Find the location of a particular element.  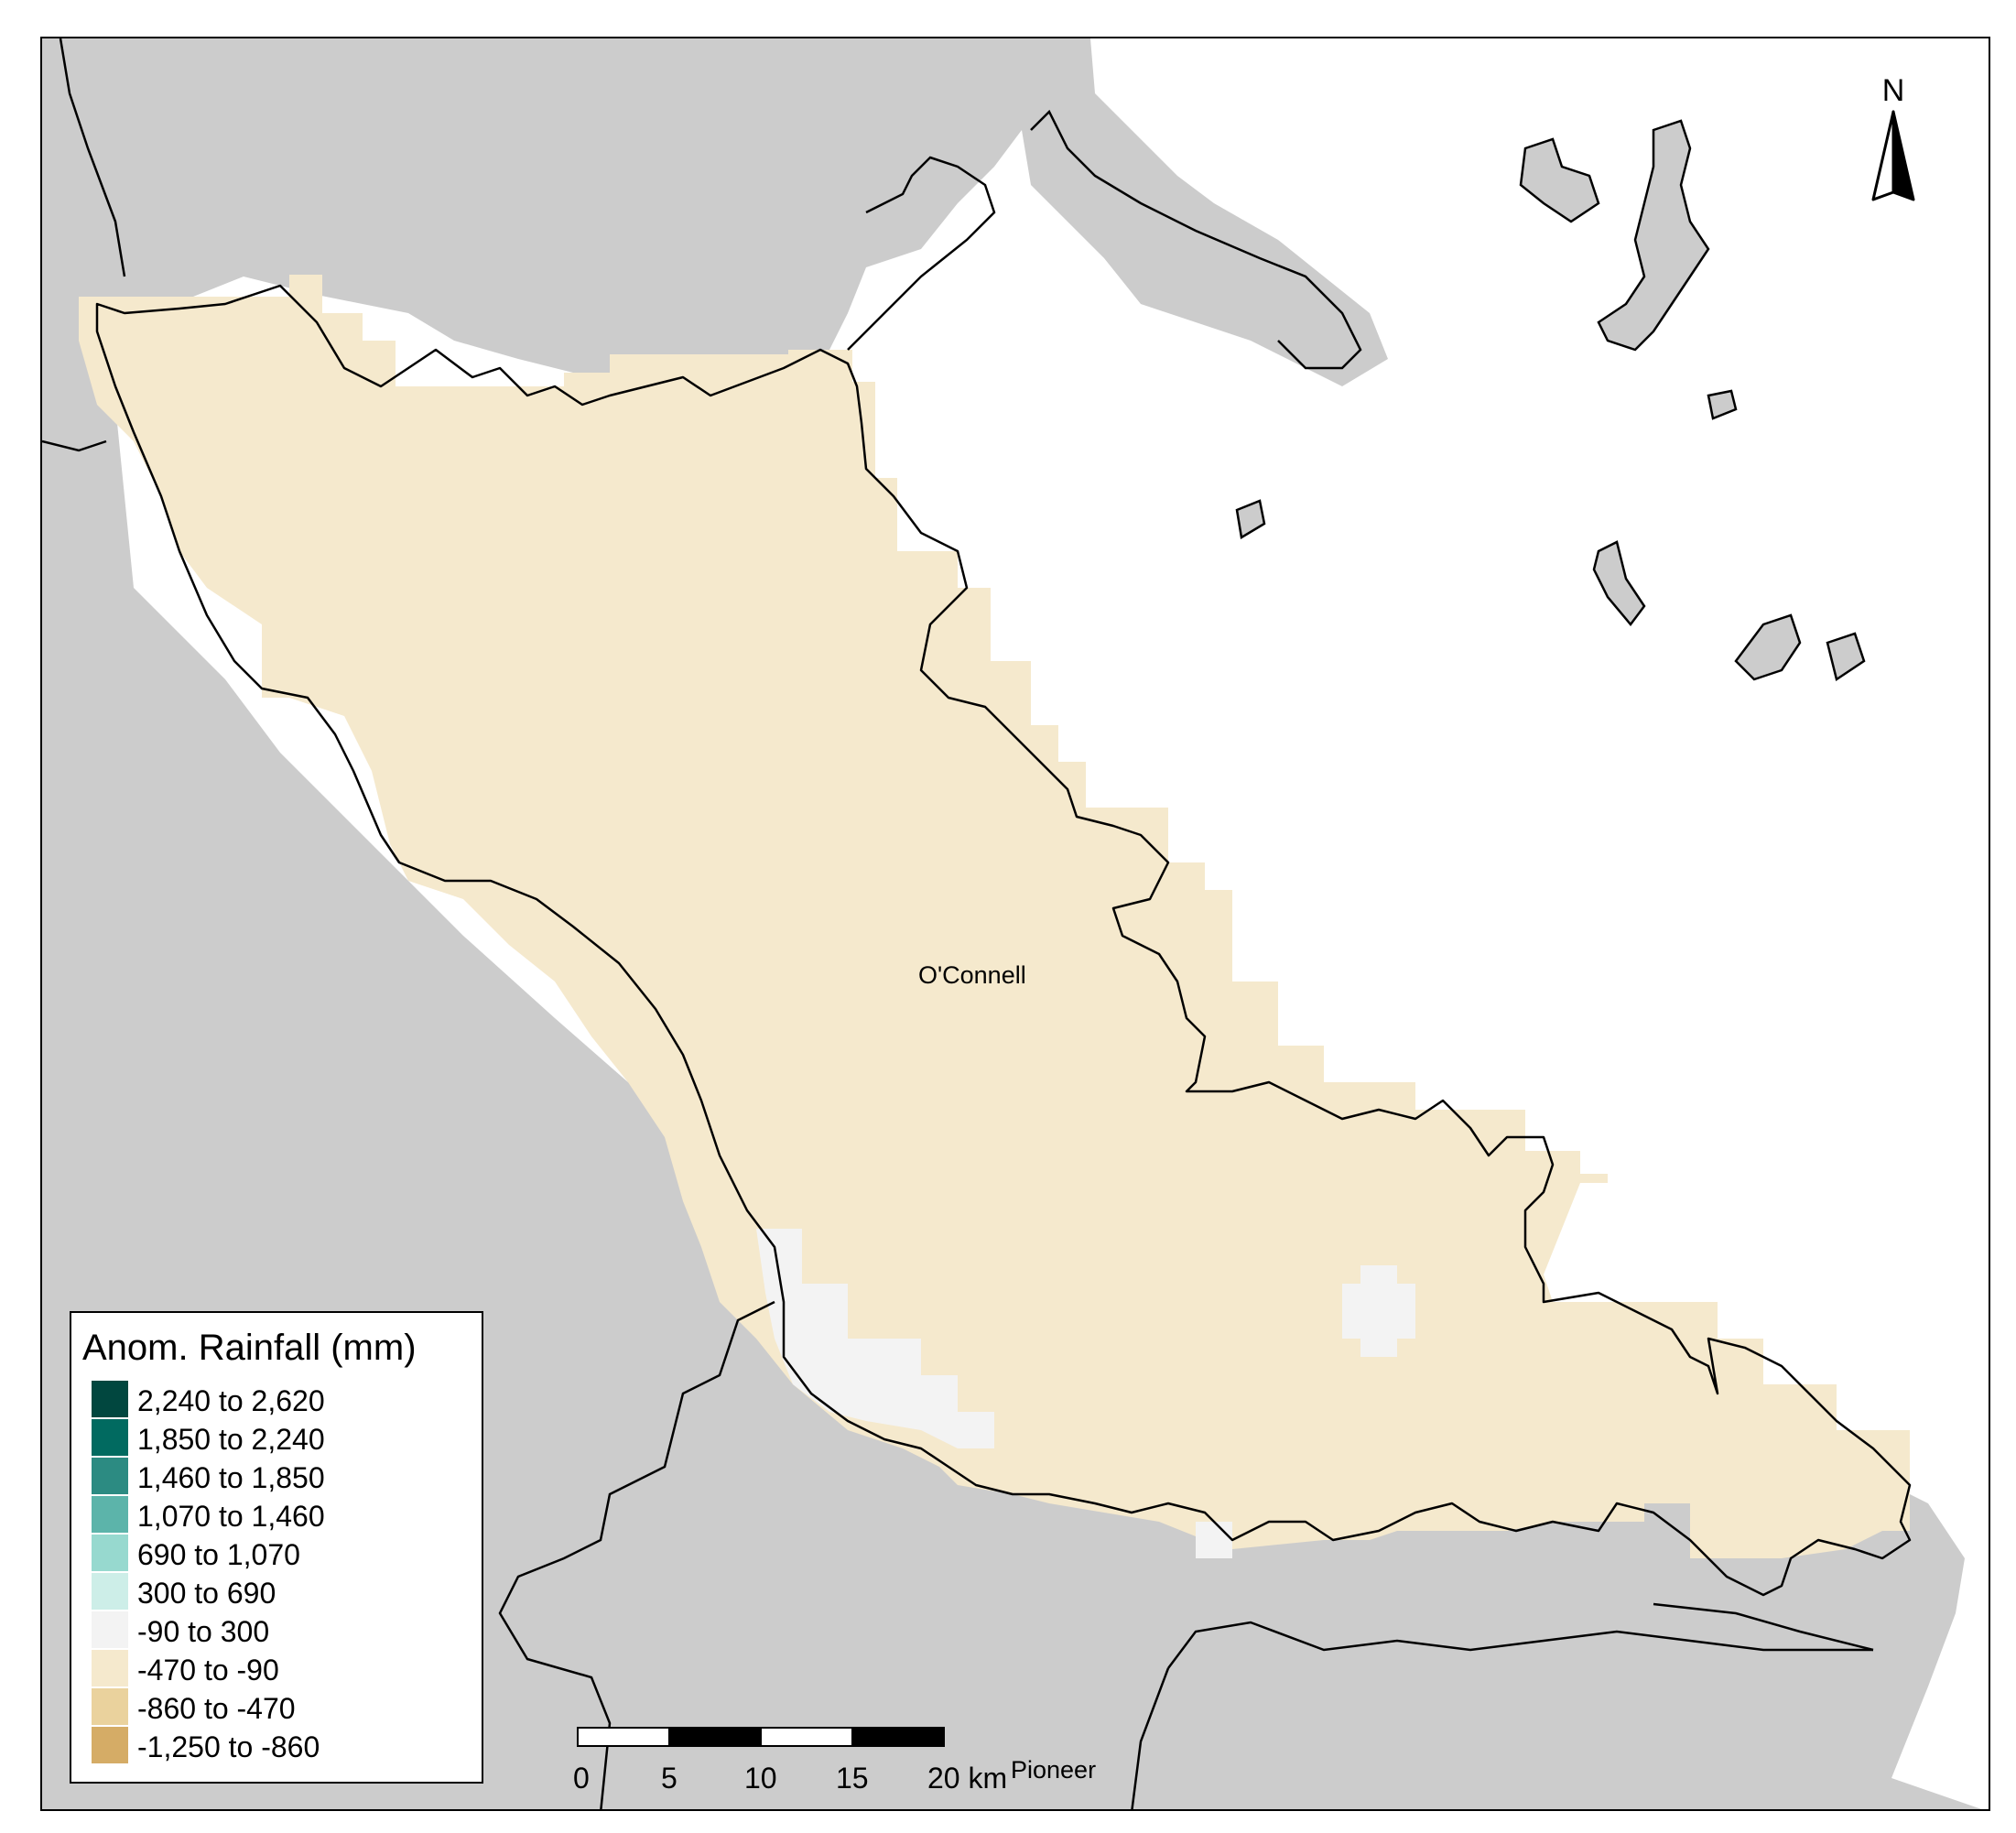

scale-bar: 0 5 10 15 20 km is located at coordinates (790, 1763).